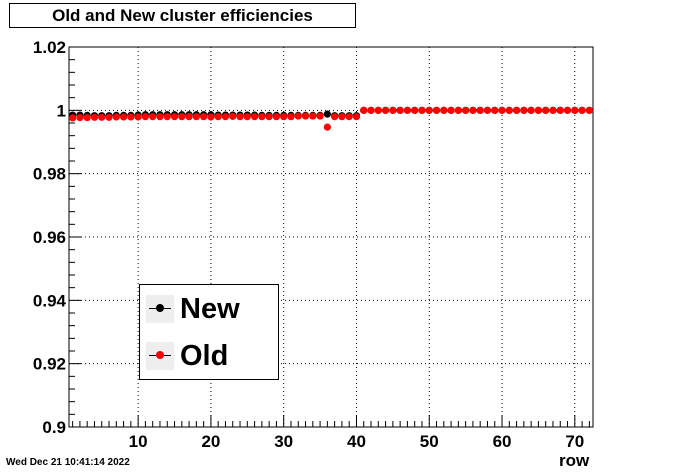 The width and height of the screenshot is (698, 474). I want to click on legend-label-old: Old, so click(204, 356).